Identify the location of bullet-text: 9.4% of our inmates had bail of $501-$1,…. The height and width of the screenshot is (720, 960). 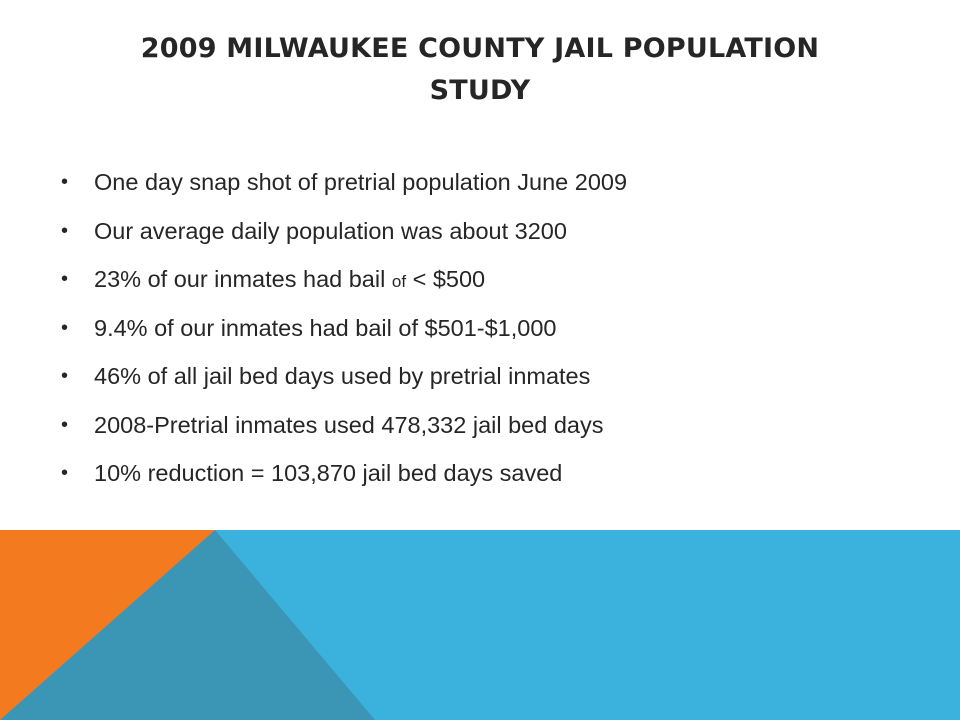
(325, 327).